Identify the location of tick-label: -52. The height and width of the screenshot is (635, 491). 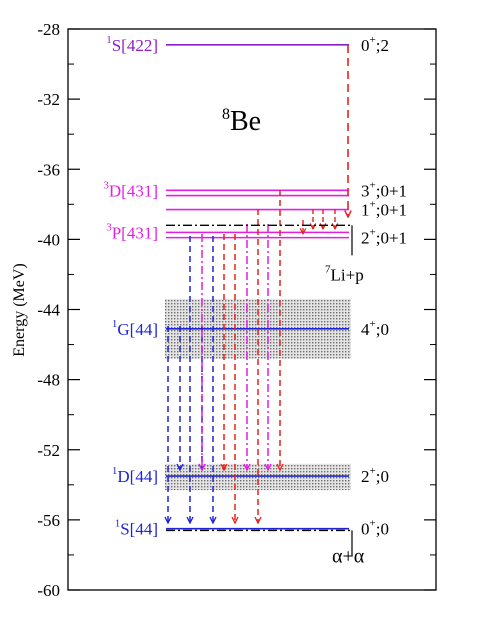
(48, 450).